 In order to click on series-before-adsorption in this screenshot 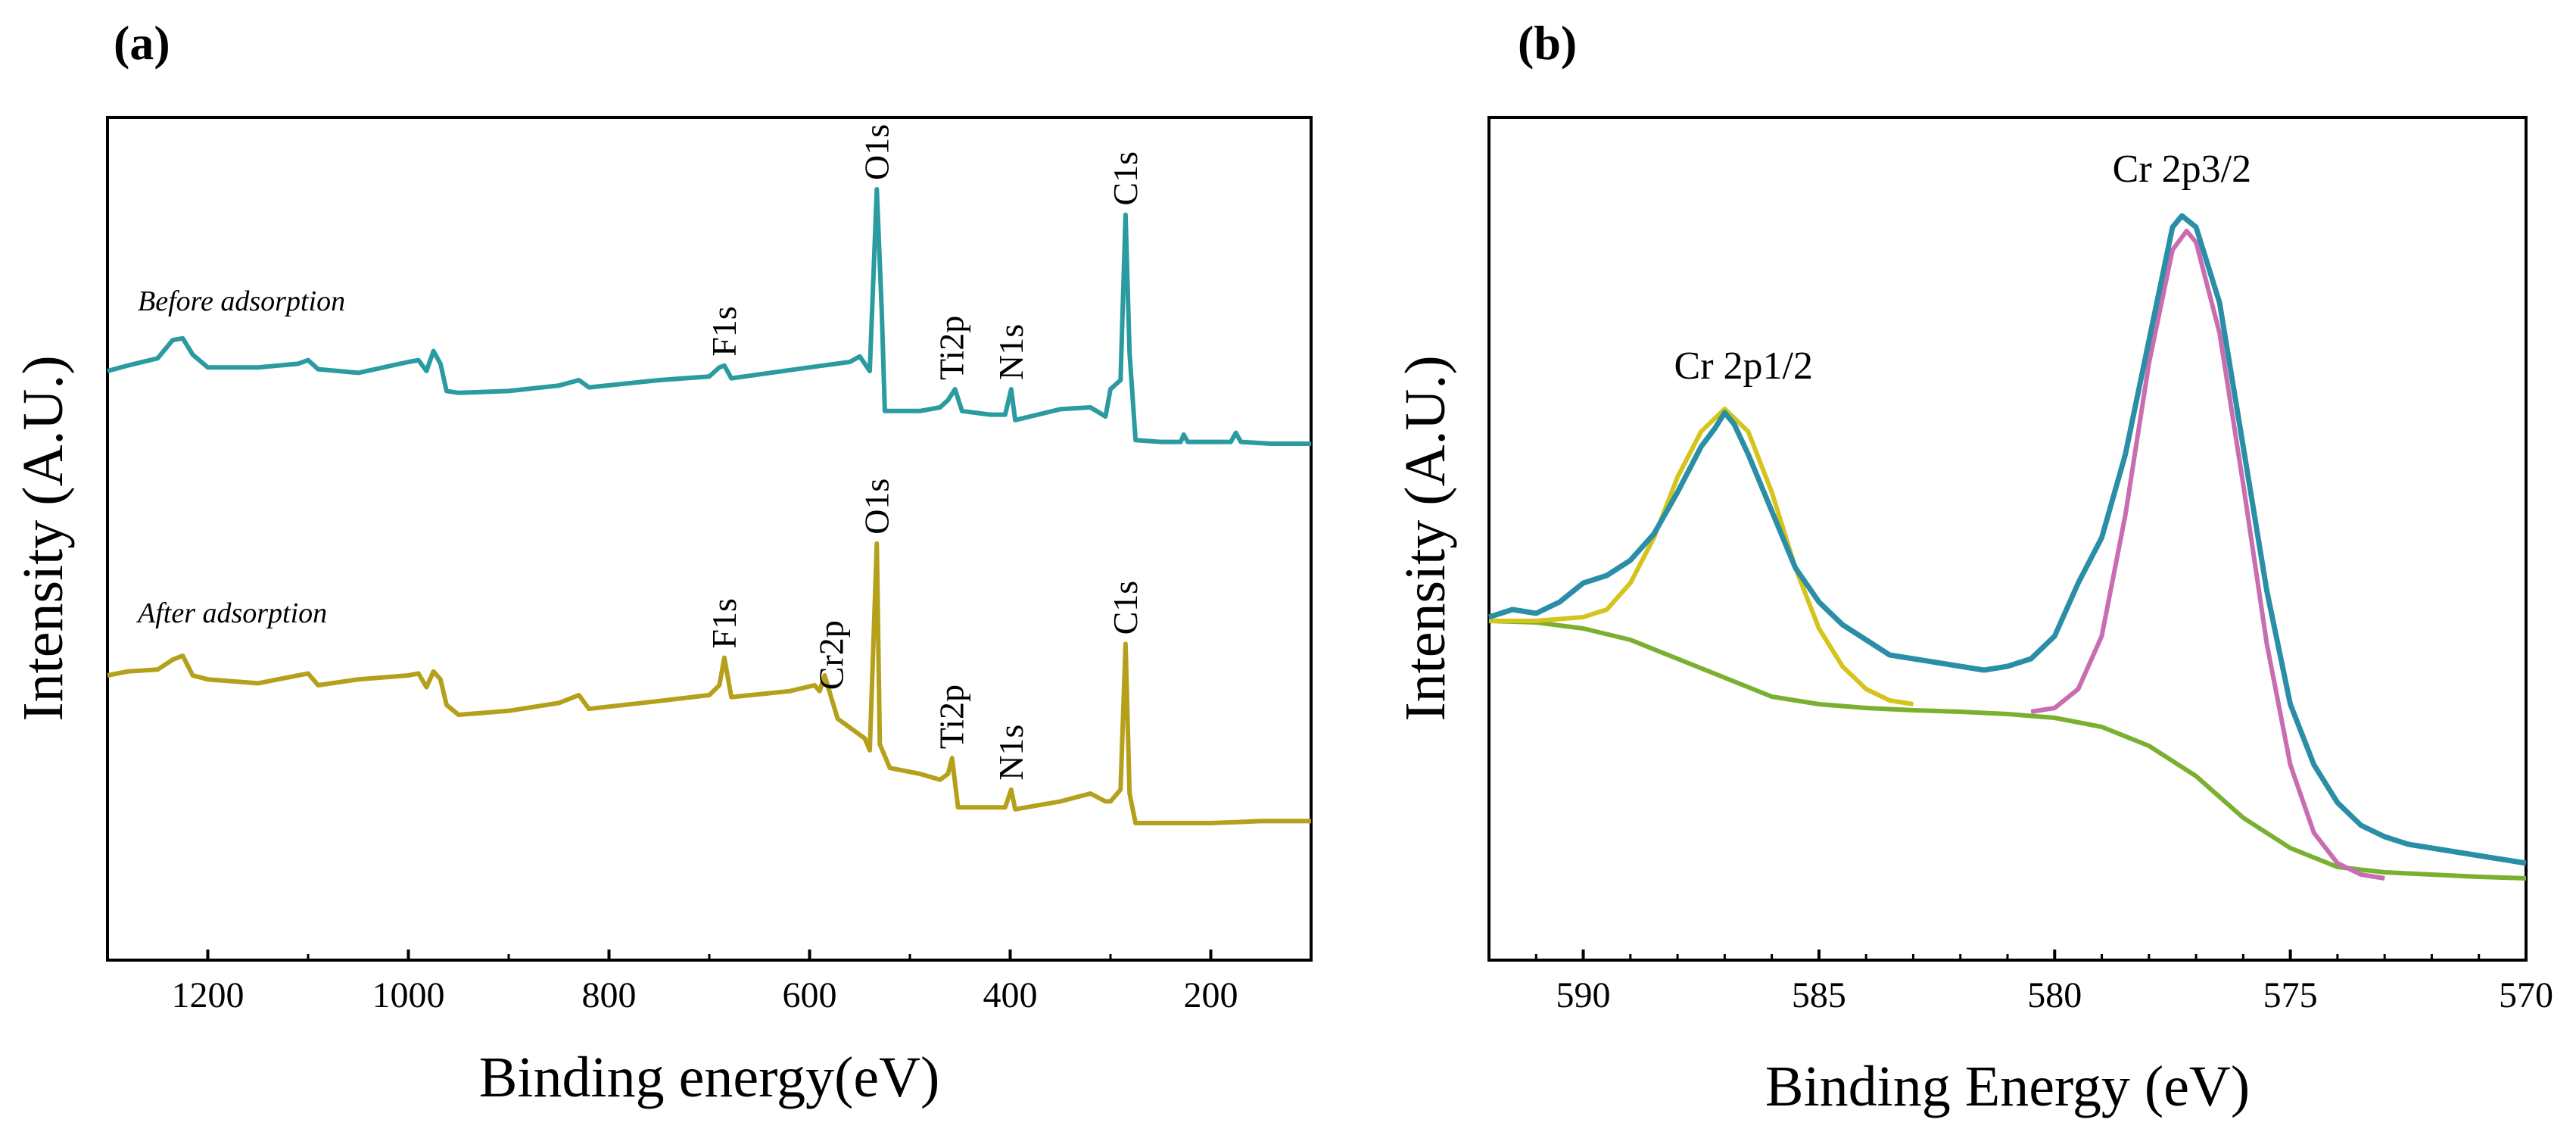, I will do `click(709, 316)`.